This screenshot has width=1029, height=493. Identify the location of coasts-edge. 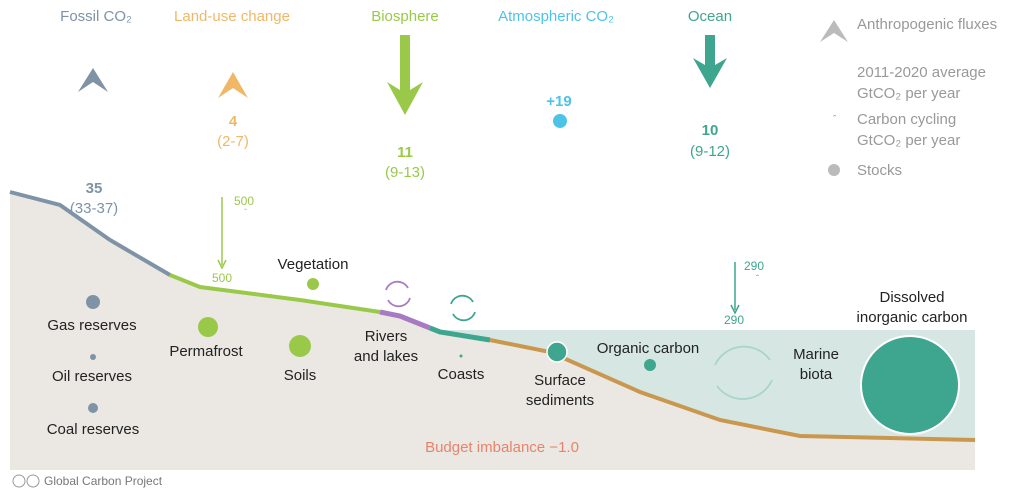
(460, 334).